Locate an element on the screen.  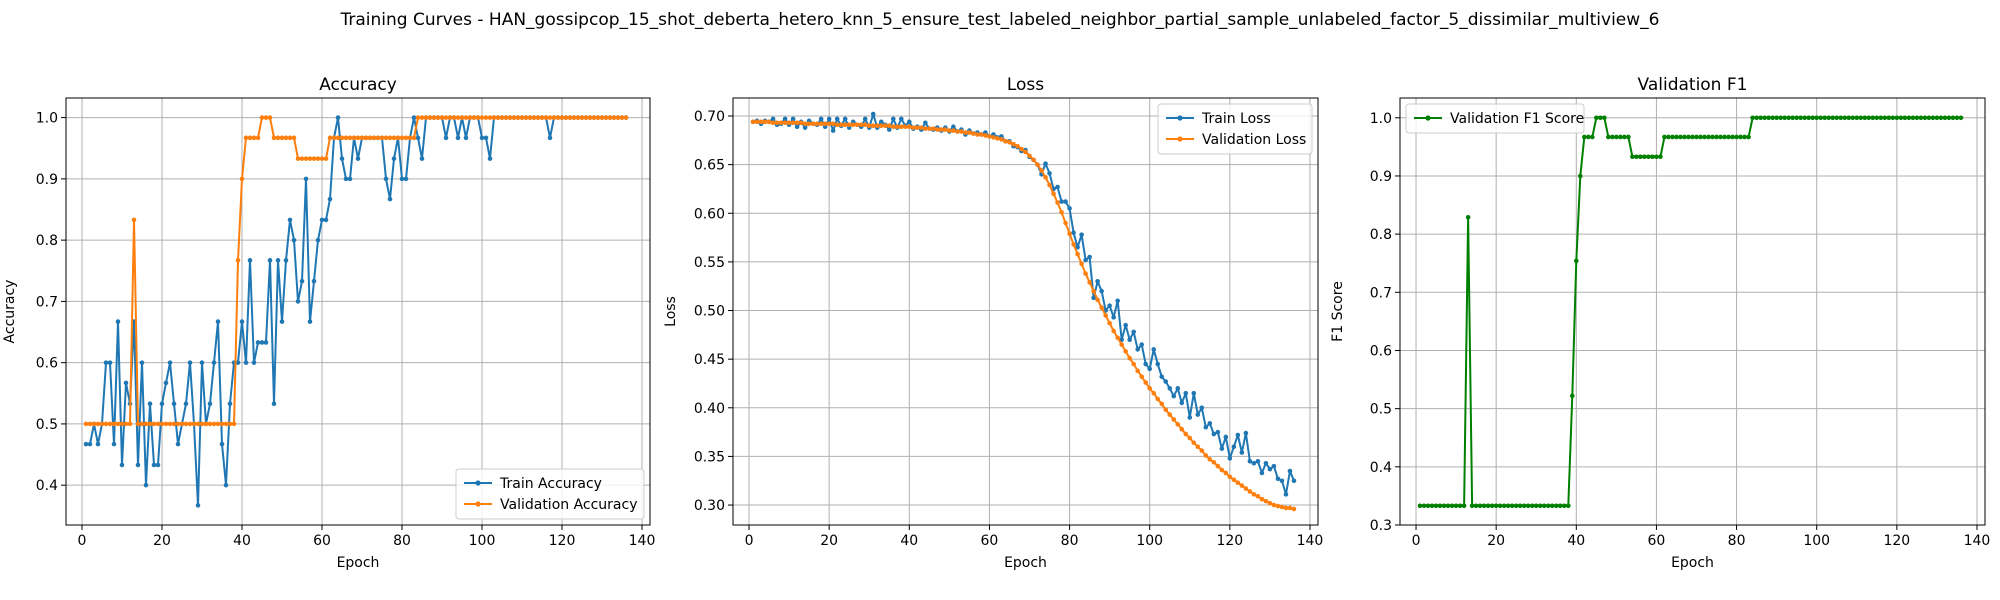
x-tick-label: 20 is located at coordinates (829, 541).